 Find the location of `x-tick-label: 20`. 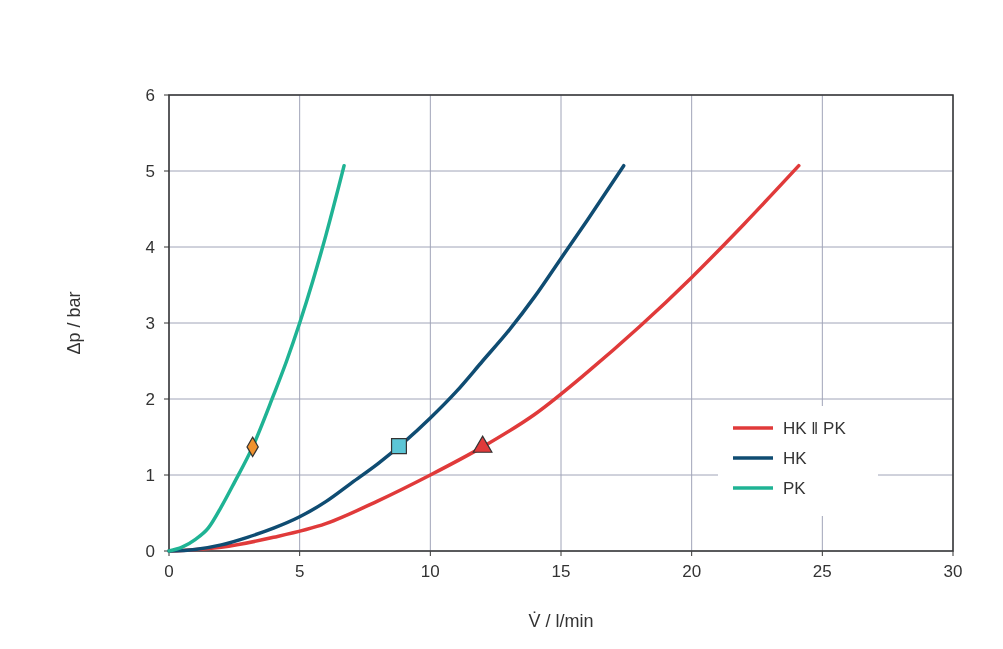

x-tick-label: 20 is located at coordinates (692, 571).